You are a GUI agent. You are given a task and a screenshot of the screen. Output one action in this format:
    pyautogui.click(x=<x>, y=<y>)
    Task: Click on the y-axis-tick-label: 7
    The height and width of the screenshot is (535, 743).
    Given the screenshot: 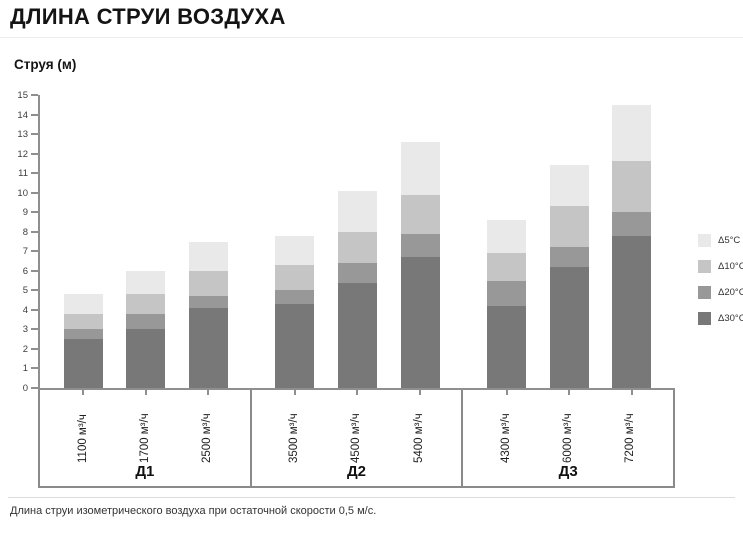 What is the action you would take?
    pyautogui.click(x=25, y=252)
    